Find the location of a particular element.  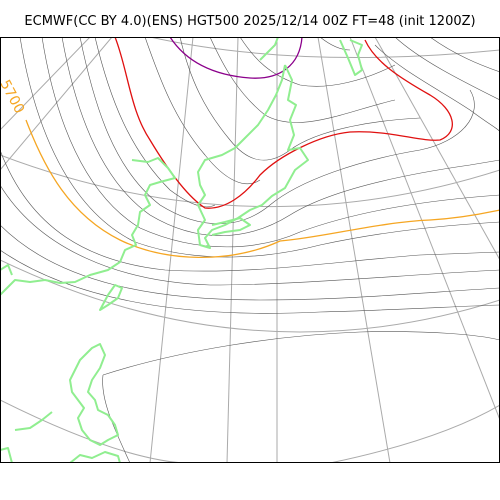

contour-5100-line is located at coordinates (236, 58).